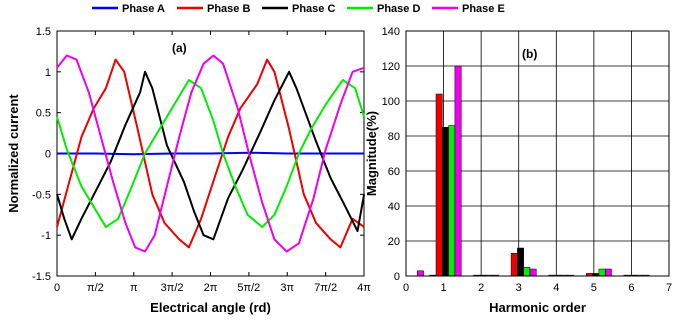 The height and width of the screenshot is (320, 688). What do you see at coordinates (556, 288) in the screenshot?
I see `x-tick-label: 4` at bounding box center [556, 288].